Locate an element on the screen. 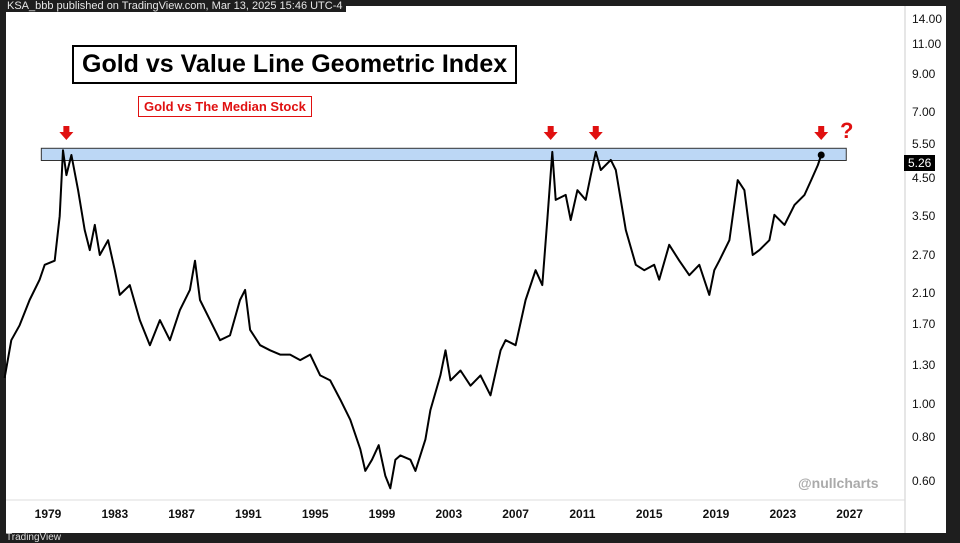 This screenshot has width=960, height=543. y-tick-label: 4.50 is located at coordinates (924, 178).